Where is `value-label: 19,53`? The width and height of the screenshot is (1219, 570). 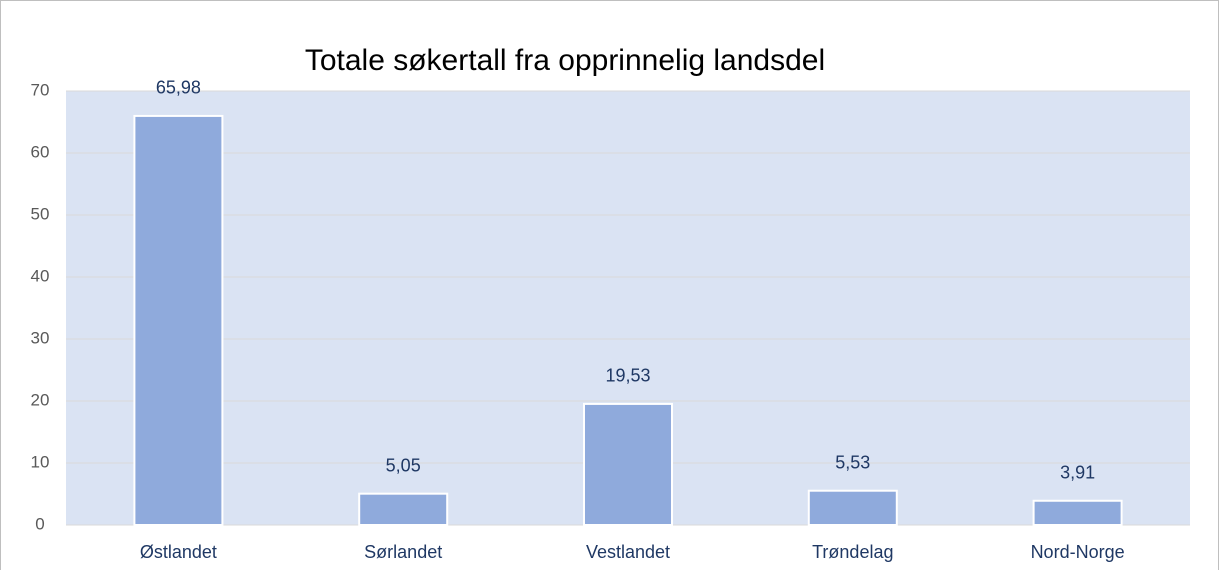 value-label: 19,53 is located at coordinates (627, 376).